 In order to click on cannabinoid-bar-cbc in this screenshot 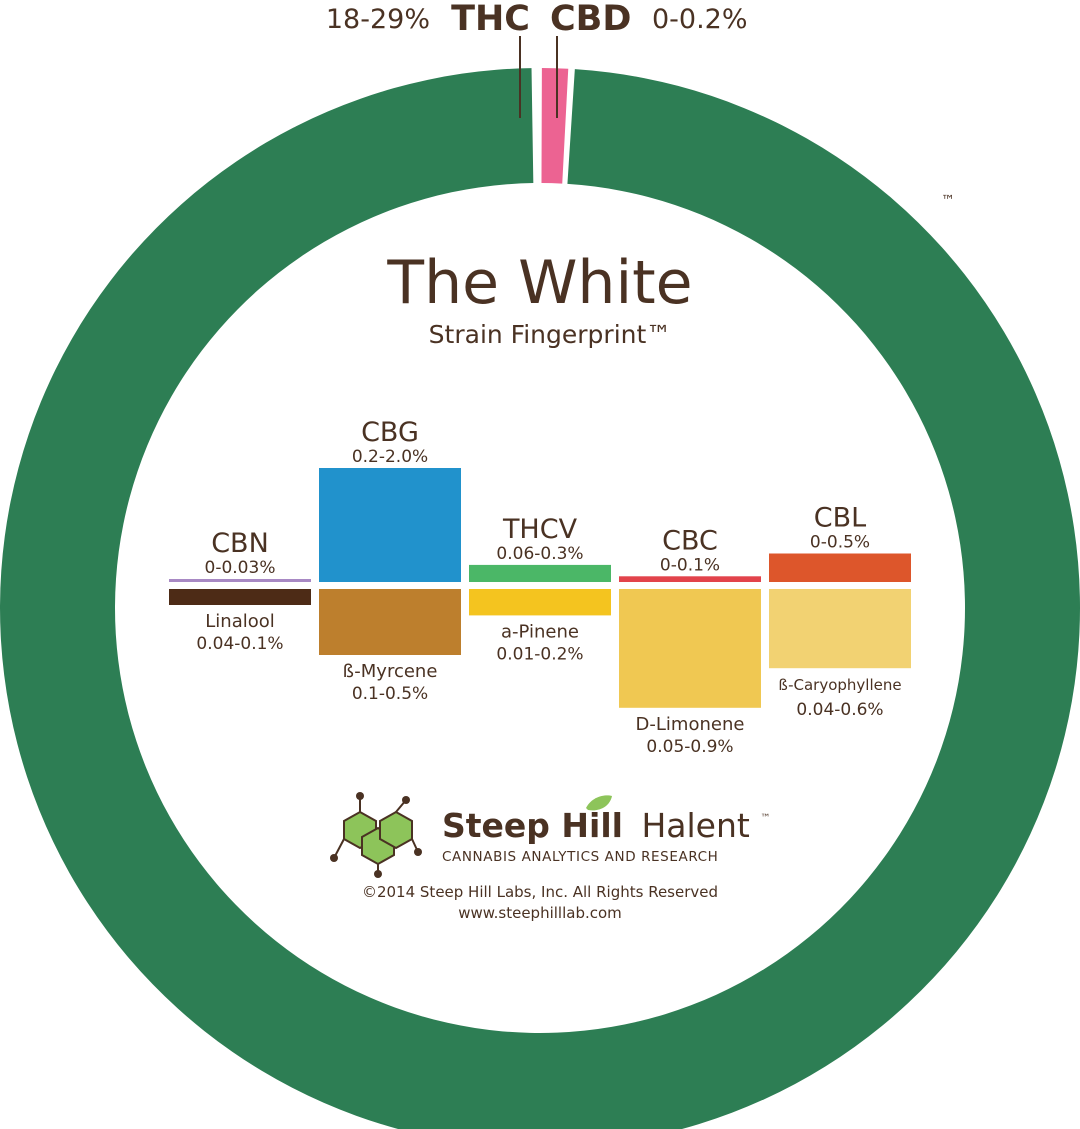, I will do `click(690, 579)`.